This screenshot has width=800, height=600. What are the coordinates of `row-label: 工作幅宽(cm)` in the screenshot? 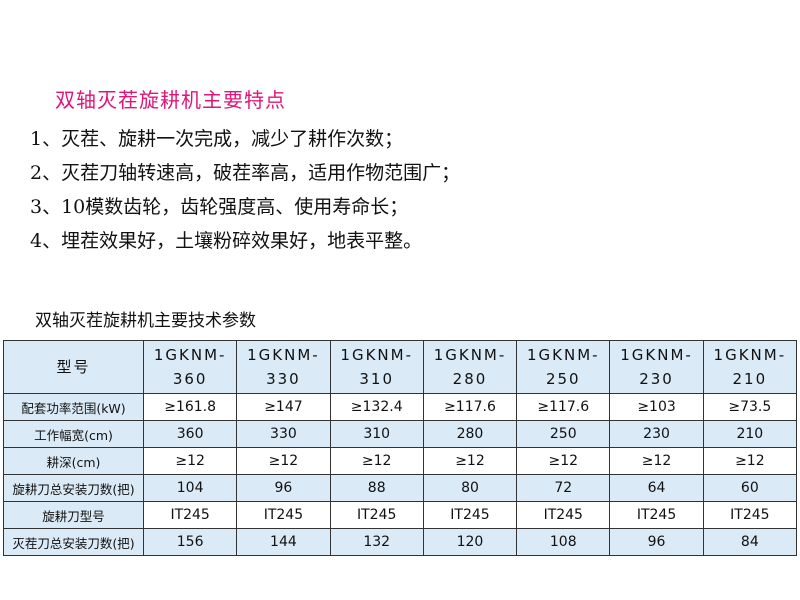 It's located at (73, 434).